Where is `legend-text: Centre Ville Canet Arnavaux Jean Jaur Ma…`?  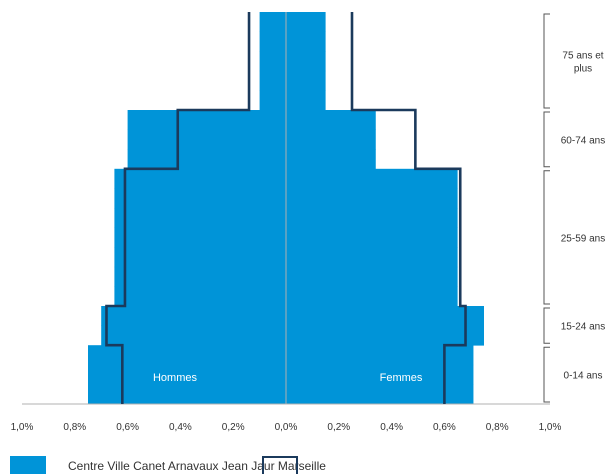 legend-text: Centre Ville Canet Arnavaux Jean Jaur Ma… is located at coordinates (197, 466).